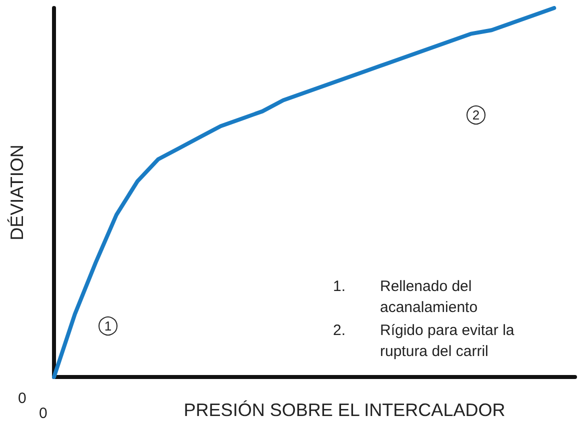 Image resolution: width=579 pixels, height=424 pixels. I want to click on annotation: 2., so click(339, 330).